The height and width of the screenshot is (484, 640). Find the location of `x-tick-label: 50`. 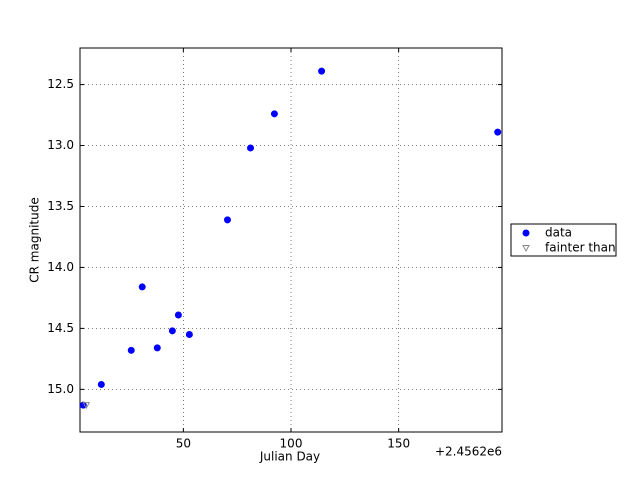

x-tick-label: 50 is located at coordinates (183, 444).